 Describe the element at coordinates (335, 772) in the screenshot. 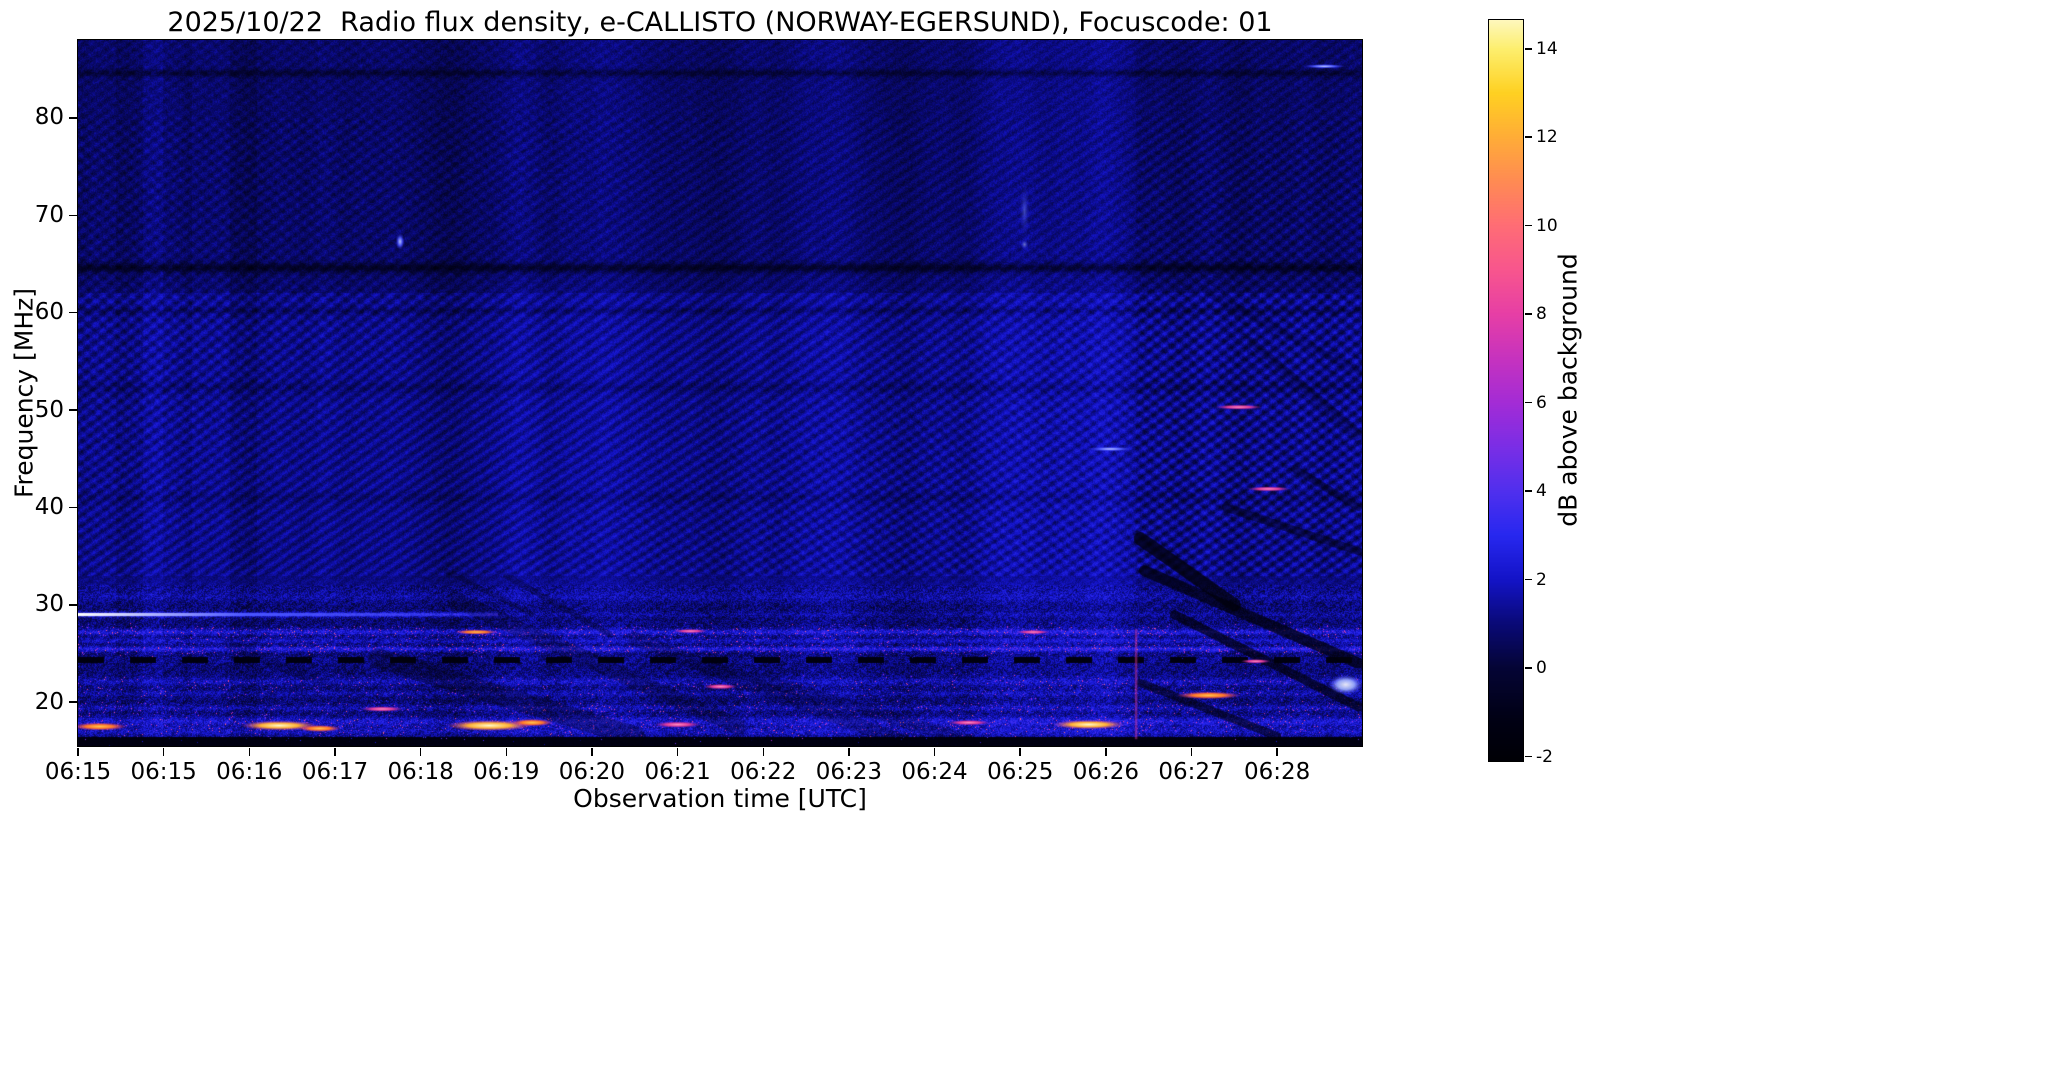

I see `x-tick-label: 06:17` at that location.